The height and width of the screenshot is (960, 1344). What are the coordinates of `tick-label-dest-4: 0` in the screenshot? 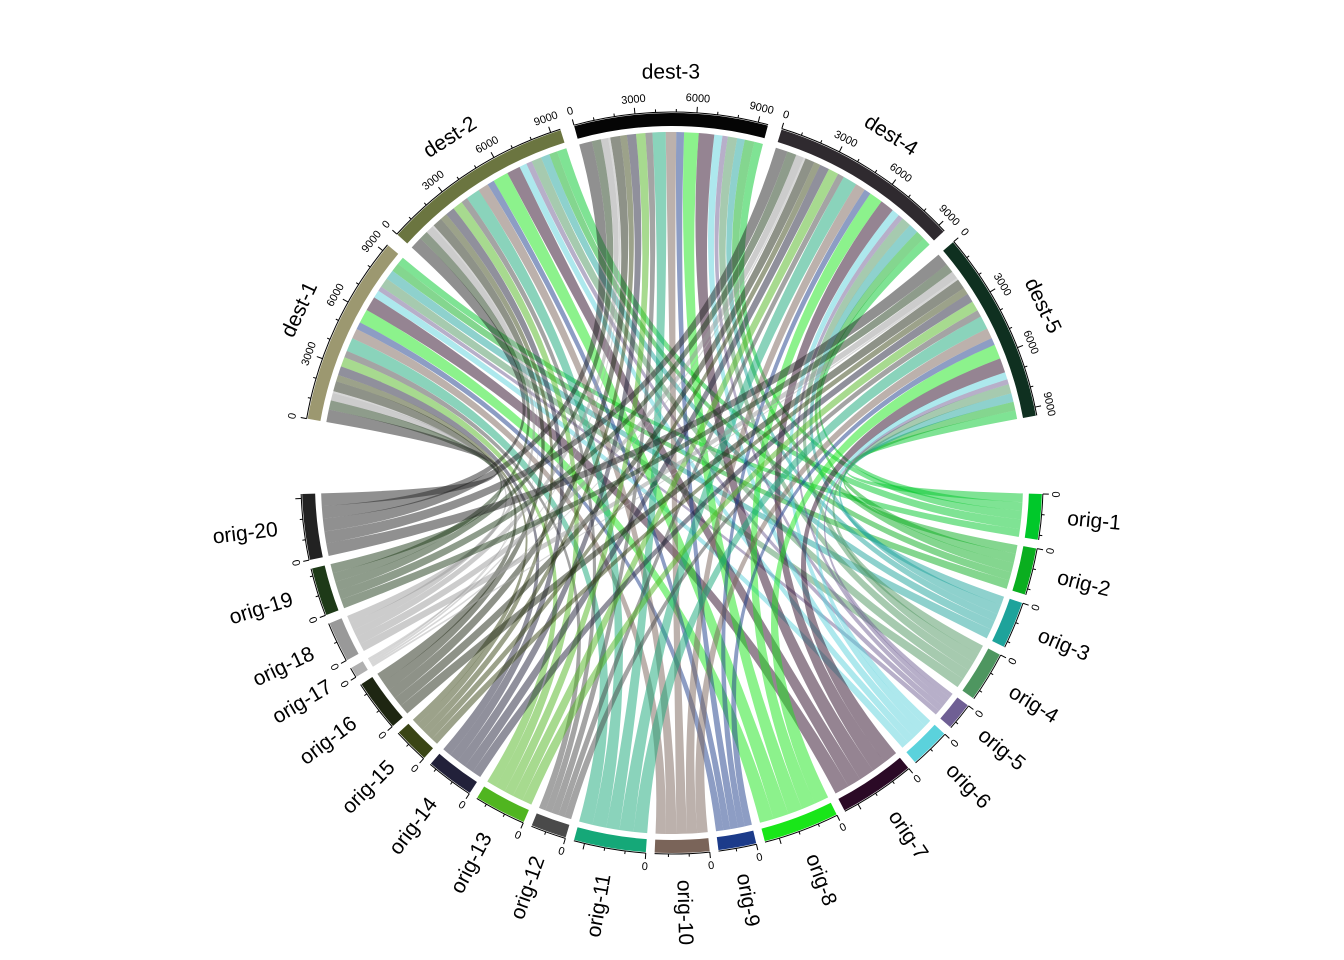 It's located at (785, 115).